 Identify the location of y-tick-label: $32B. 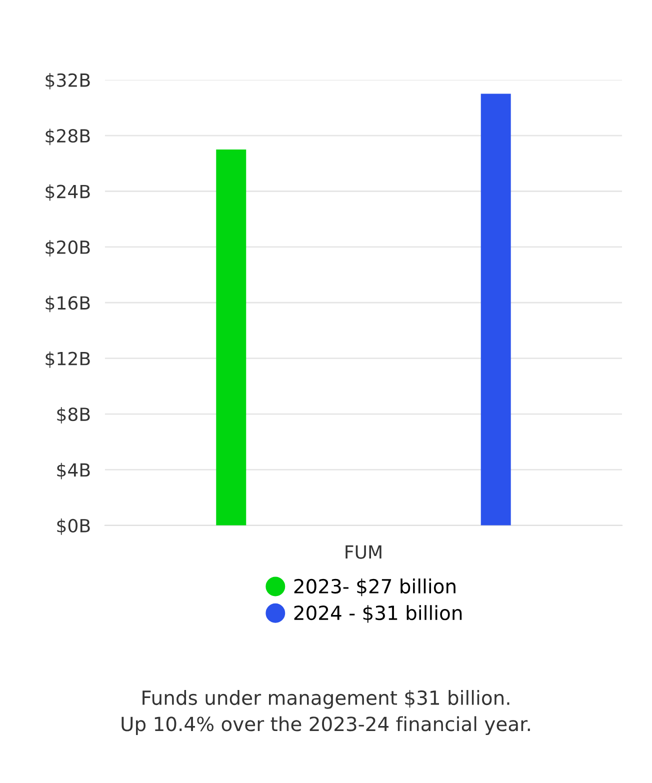
(68, 81).